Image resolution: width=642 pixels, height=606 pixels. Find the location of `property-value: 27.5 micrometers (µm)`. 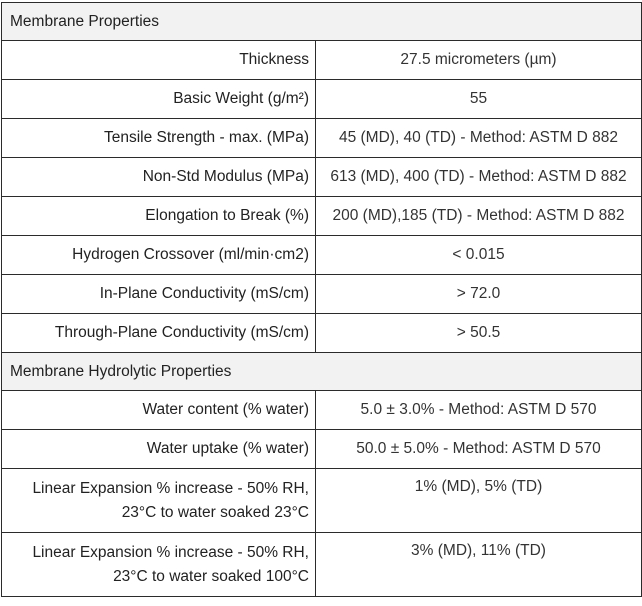

property-value: 27.5 micrometers (µm) is located at coordinates (478, 60).